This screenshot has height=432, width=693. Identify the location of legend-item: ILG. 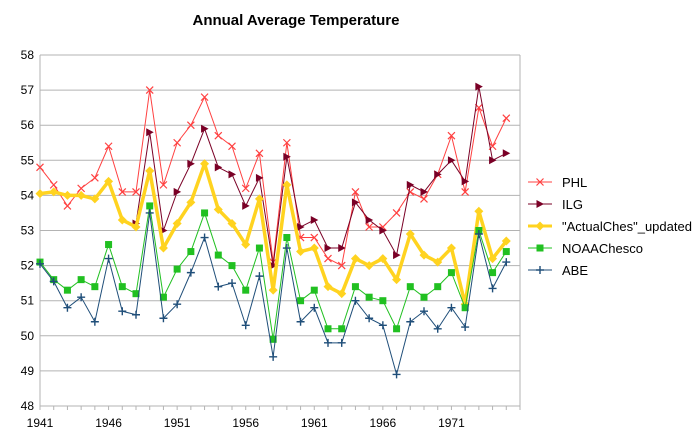
(555, 204).